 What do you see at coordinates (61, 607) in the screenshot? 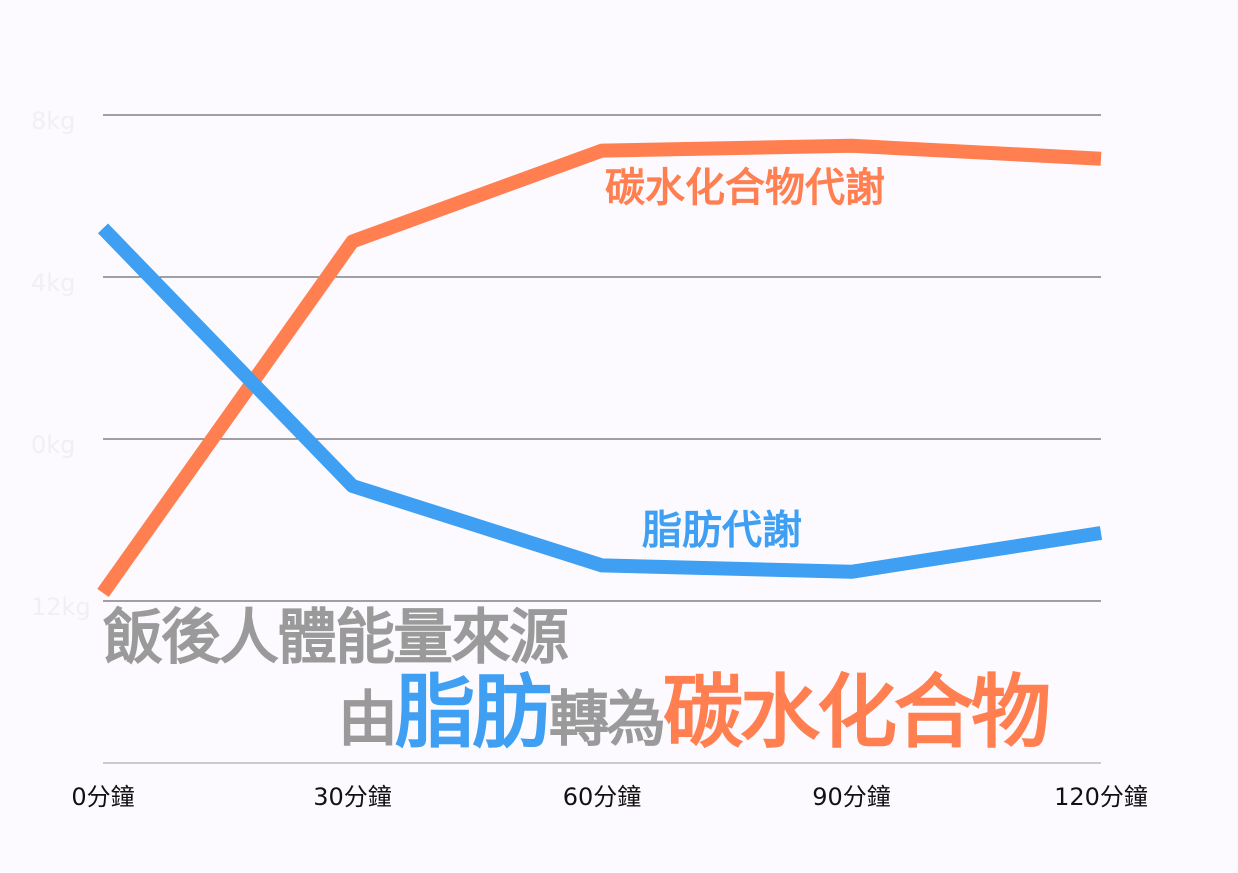
I see `y-tick-label: 12kg` at bounding box center [61, 607].